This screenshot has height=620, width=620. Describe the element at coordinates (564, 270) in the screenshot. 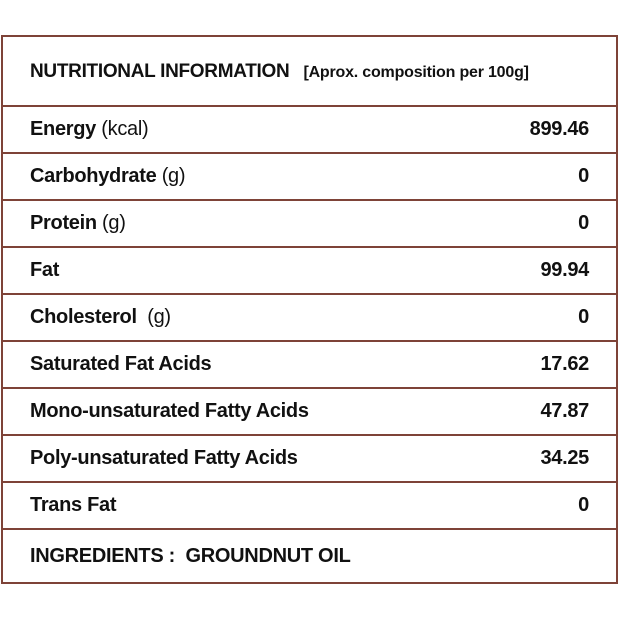

I see `nutrient-value: 99.94` at that location.